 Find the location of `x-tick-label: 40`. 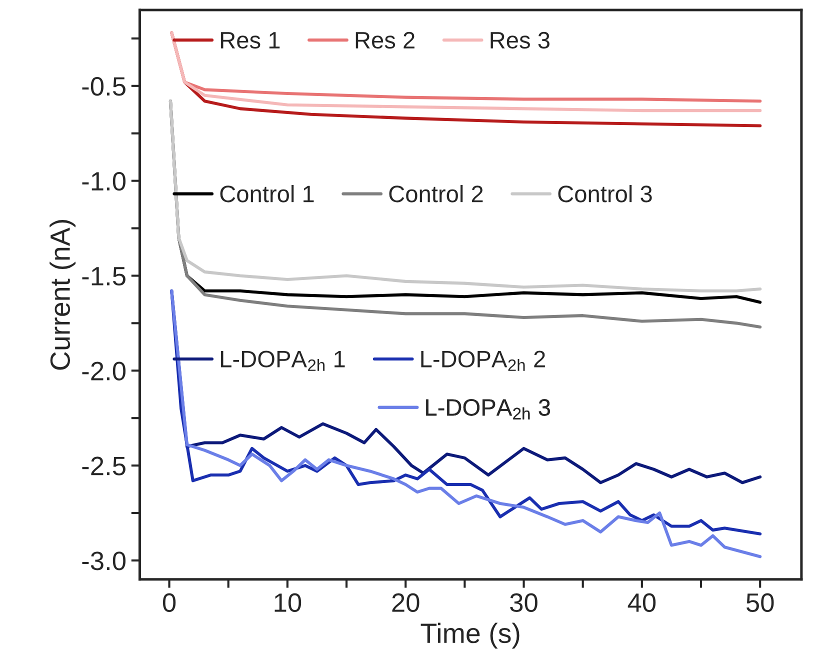

x-tick-label: 40 is located at coordinates (642, 602).